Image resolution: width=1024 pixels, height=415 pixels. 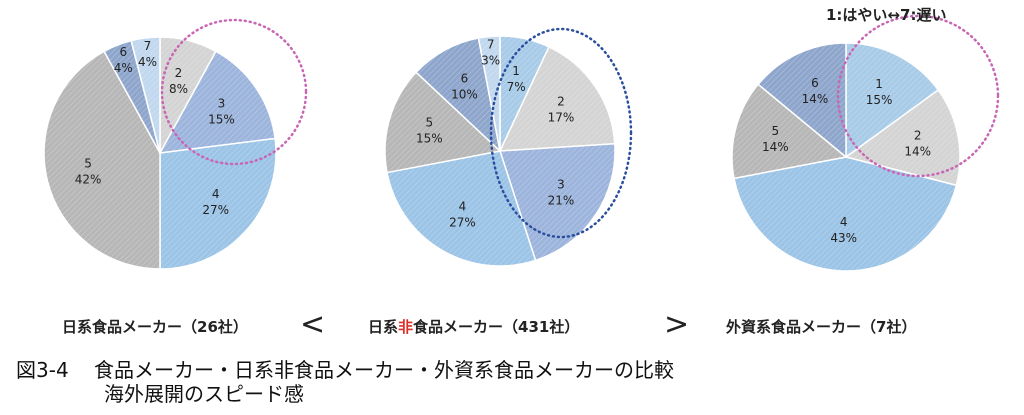 What do you see at coordinates (123, 68) in the screenshot?
I see `pie-1-label-6-percent: 4%` at bounding box center [123, 68].